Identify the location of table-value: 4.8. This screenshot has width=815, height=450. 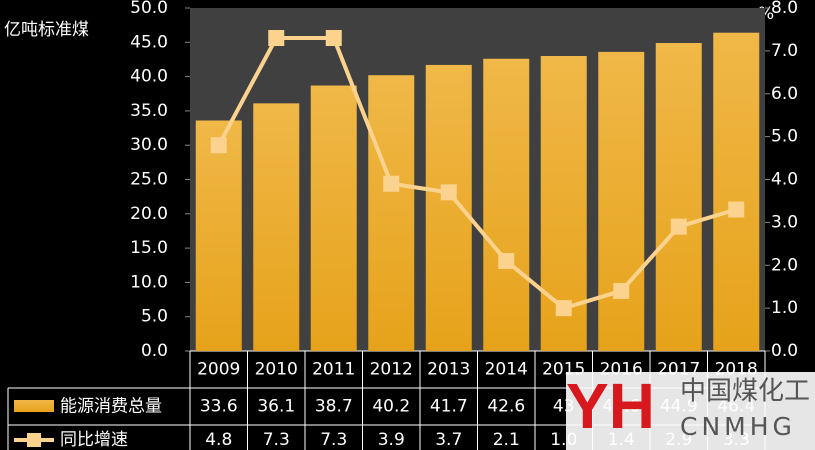
(218, 440).